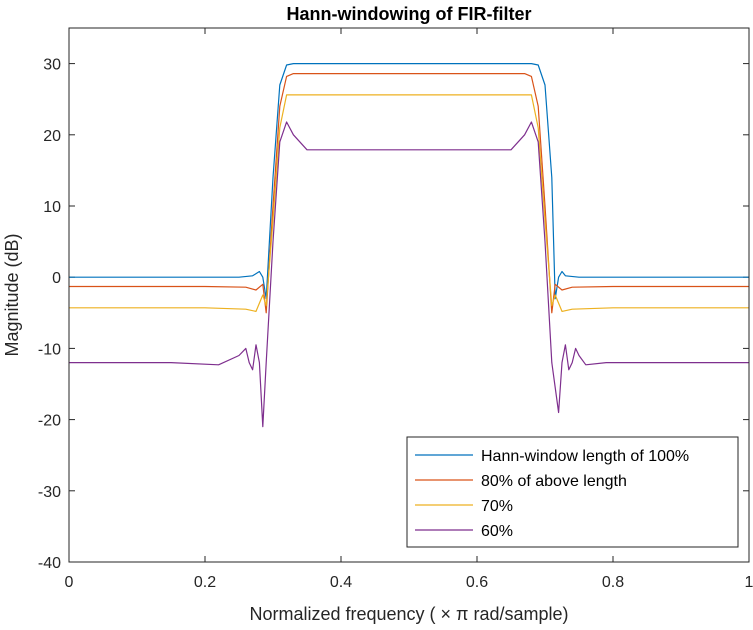 The image size is (753, 630). I want to click on y-tick-label: -10, so click(49, 349).